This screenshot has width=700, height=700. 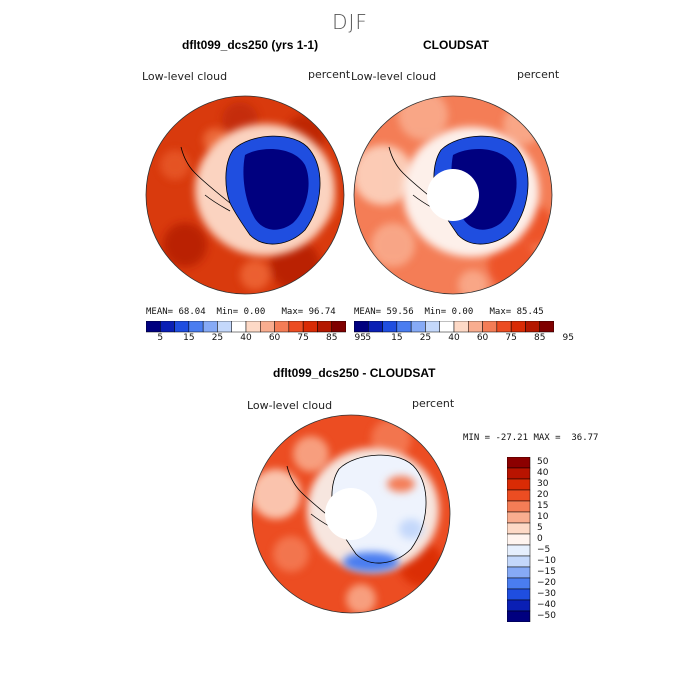 I want to click on colorbar-level-label: 0, so click(x=540, y=538).